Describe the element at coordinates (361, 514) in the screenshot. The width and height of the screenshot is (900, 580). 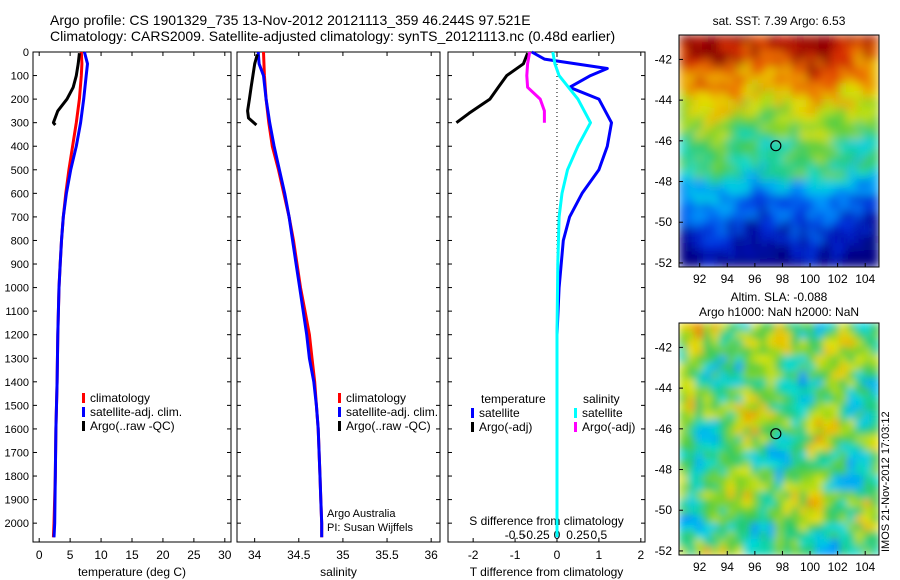
I see `credit-line: Argo Australia` at that location.